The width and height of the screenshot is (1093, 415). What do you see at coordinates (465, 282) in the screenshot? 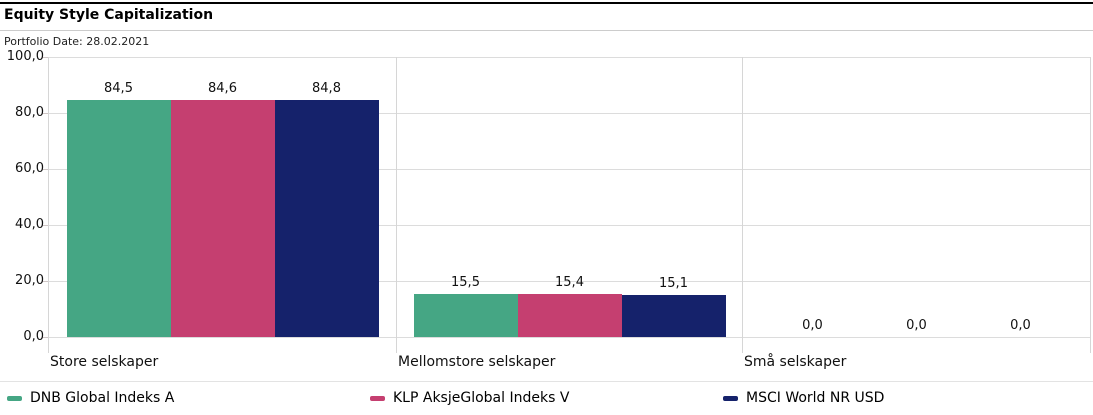
I see `bar-value-label: 15,5` at bounding box center [465, 282].